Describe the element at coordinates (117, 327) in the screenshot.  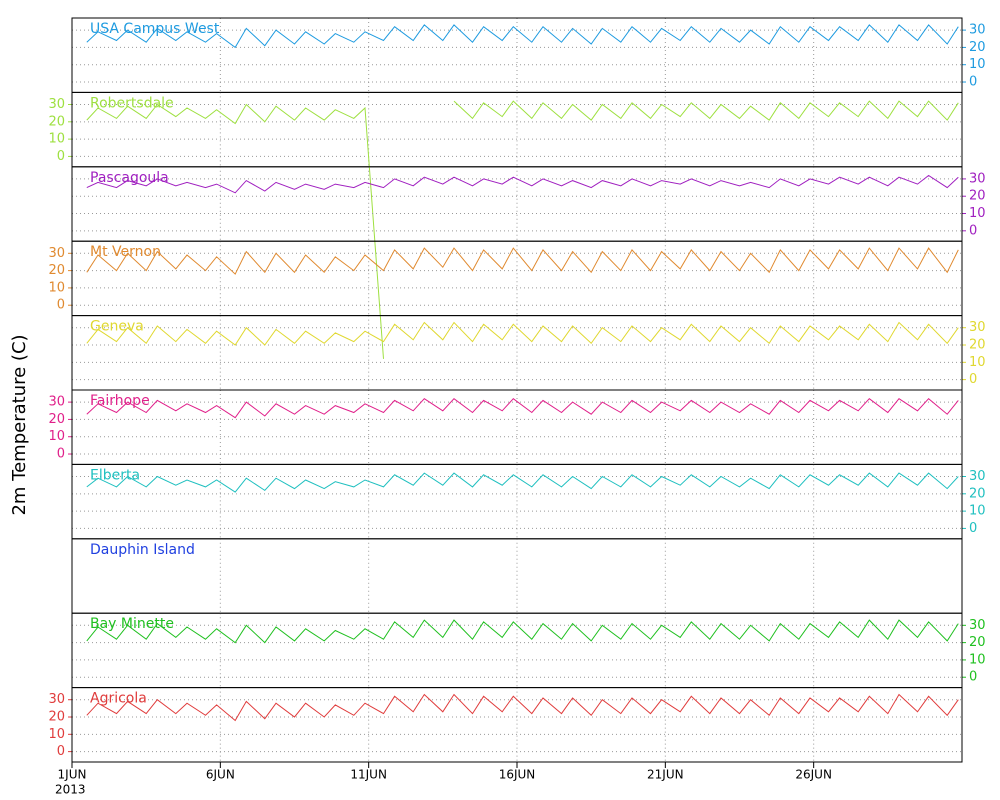
I see `station-name: Geneva` at that location.